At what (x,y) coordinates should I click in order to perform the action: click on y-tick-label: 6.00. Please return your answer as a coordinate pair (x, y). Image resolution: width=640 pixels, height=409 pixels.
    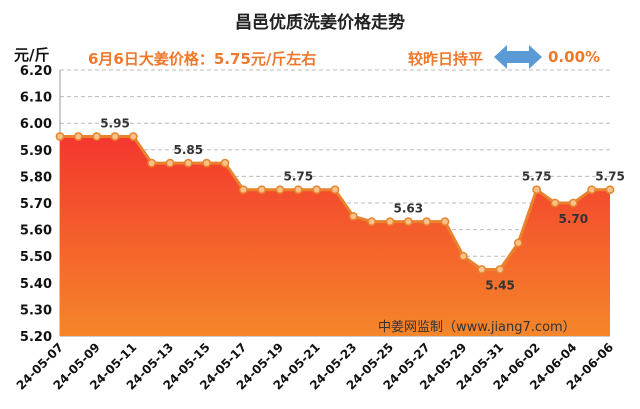
    Looking at the image, I should click on (36, 124).